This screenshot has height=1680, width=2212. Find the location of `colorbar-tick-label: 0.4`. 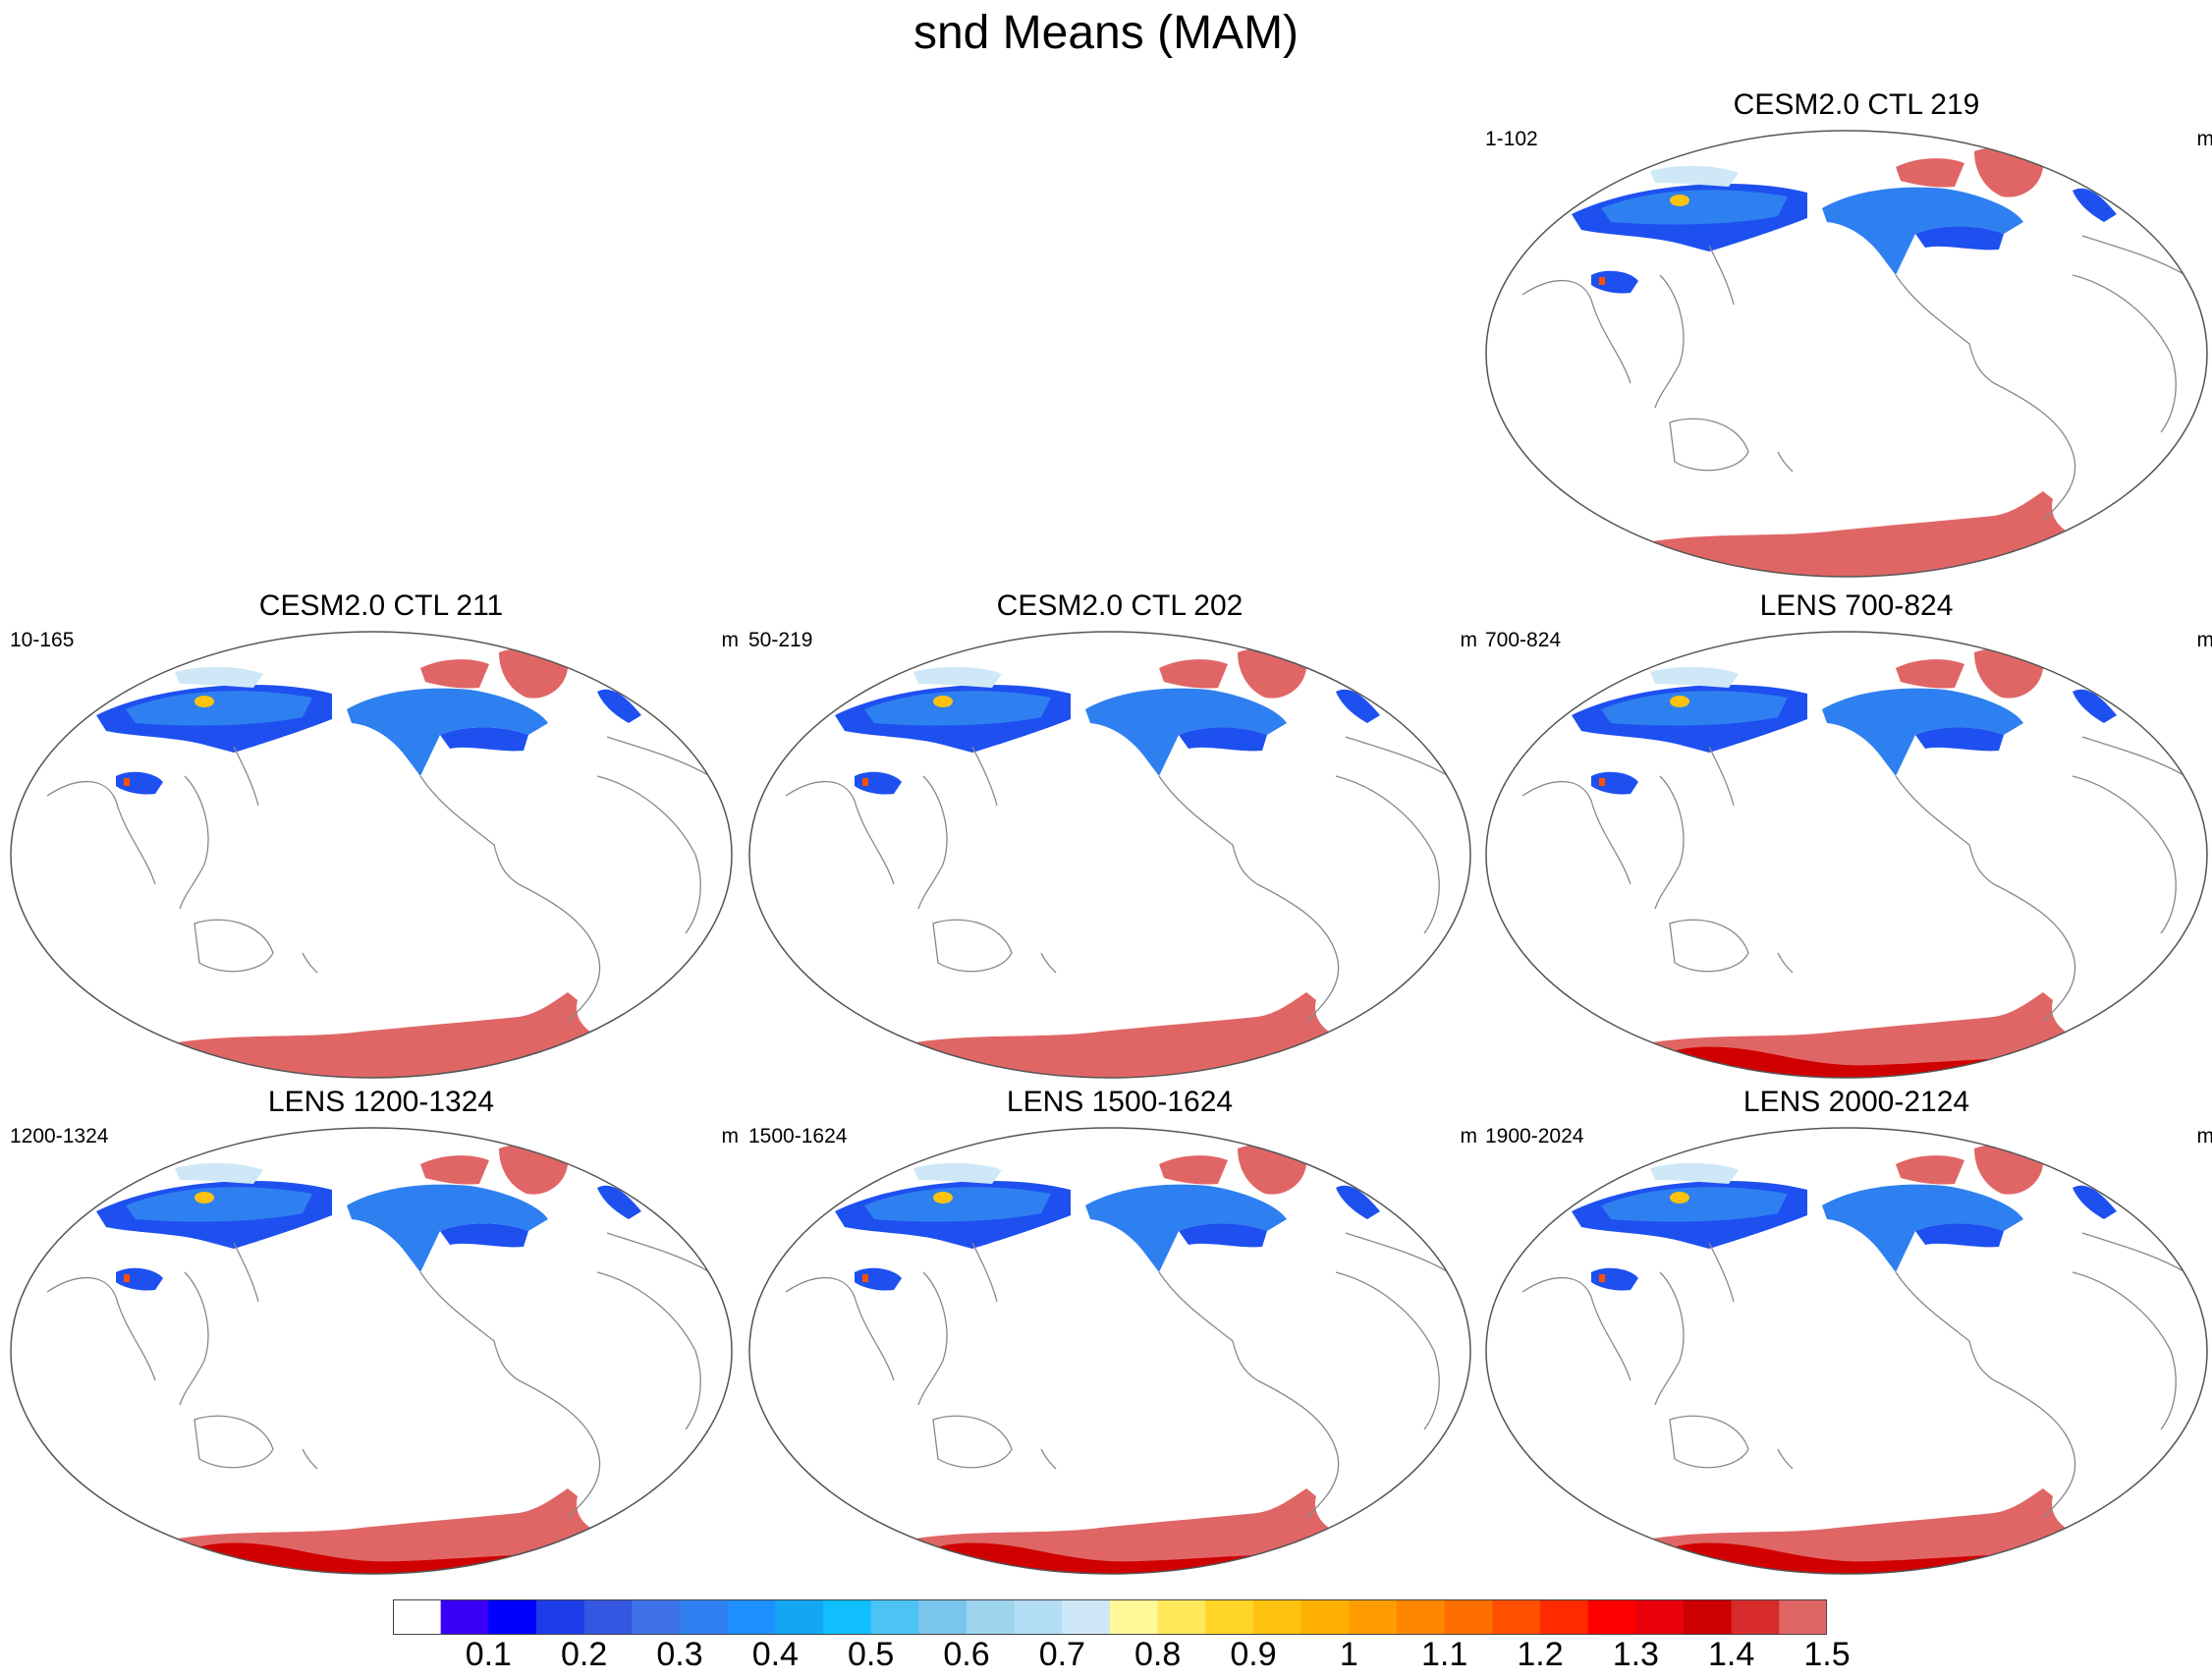

colorbar-tick-label: 0.4 is located at coordinates (775, 1654).